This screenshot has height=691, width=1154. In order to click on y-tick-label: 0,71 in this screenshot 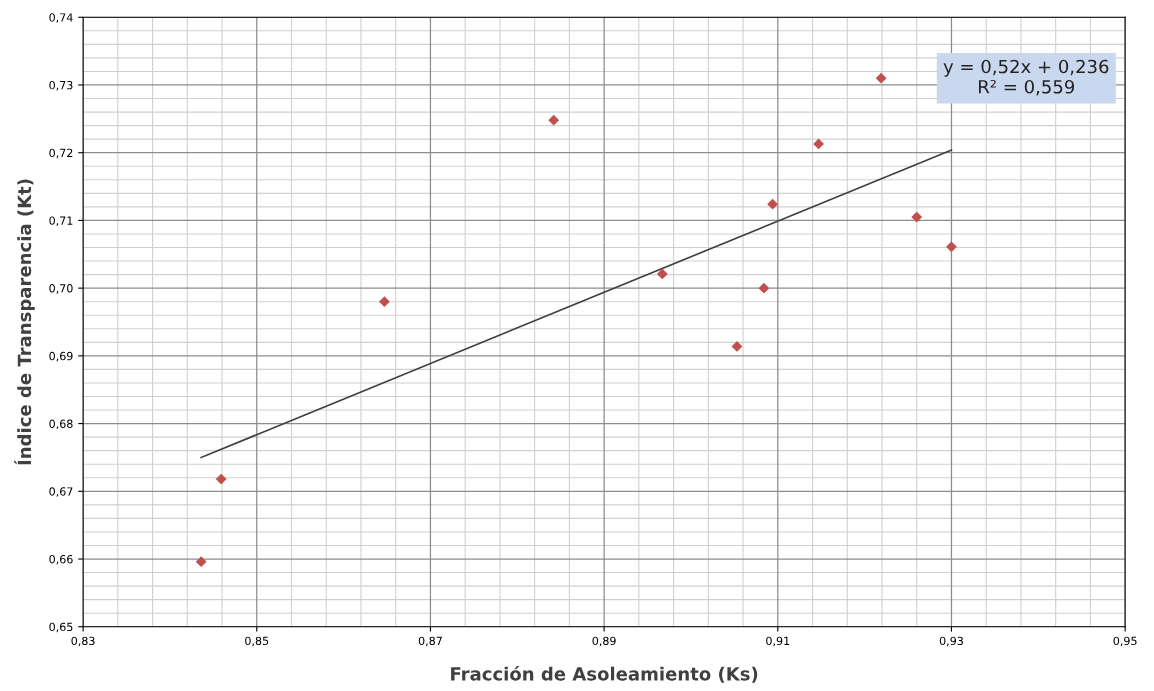, I will do `click(61, 221)`.